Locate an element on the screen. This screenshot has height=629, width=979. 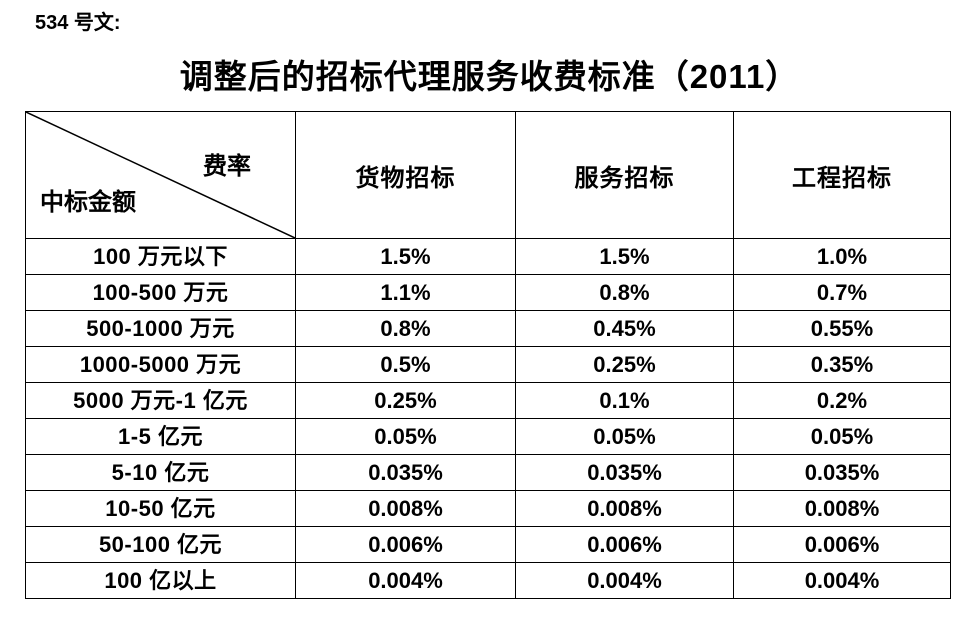
amount-range-cell: 100-500 万元 is located at coordinates (160, 292).